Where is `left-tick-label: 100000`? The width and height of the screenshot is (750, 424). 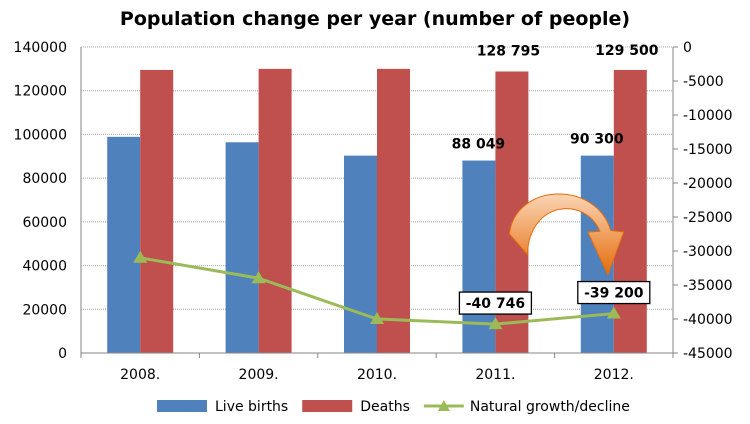 left-tick-label: 100000 is located at coordinates (40, 135).